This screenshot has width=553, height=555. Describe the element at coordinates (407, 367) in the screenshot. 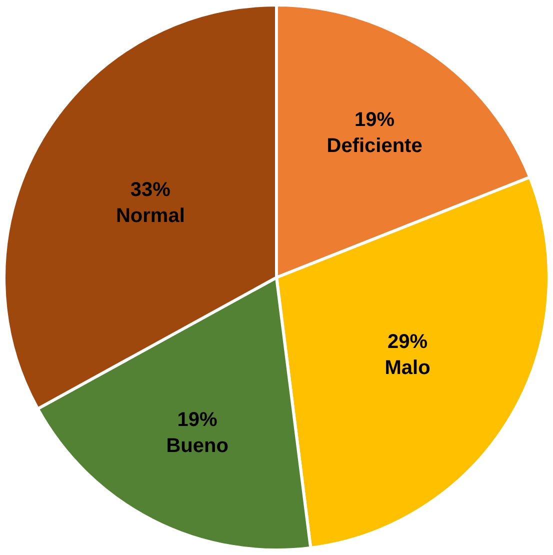

I see `slice-label: Malo` at that location.